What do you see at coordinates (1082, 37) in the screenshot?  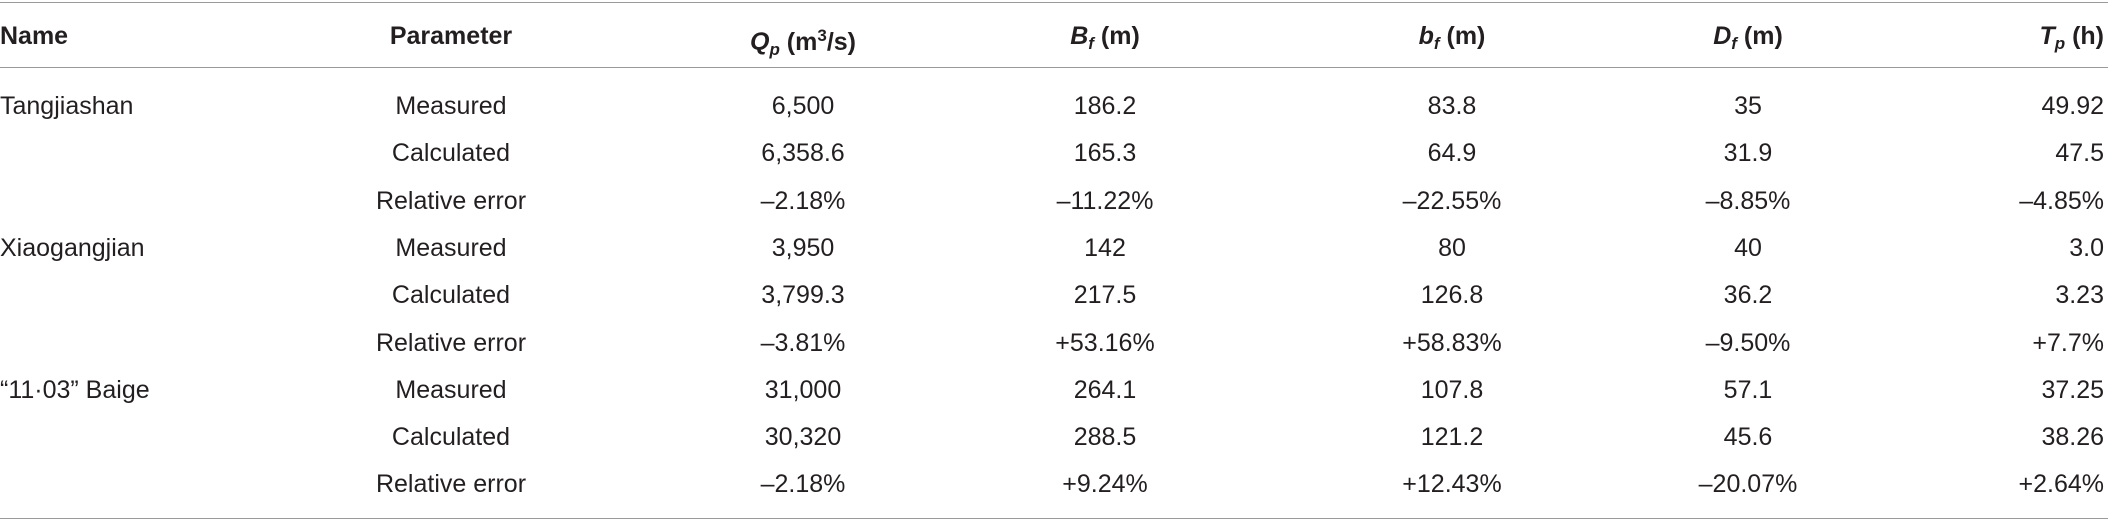 I see `header-symbol: Bf` at bounding box center [1082, 37].